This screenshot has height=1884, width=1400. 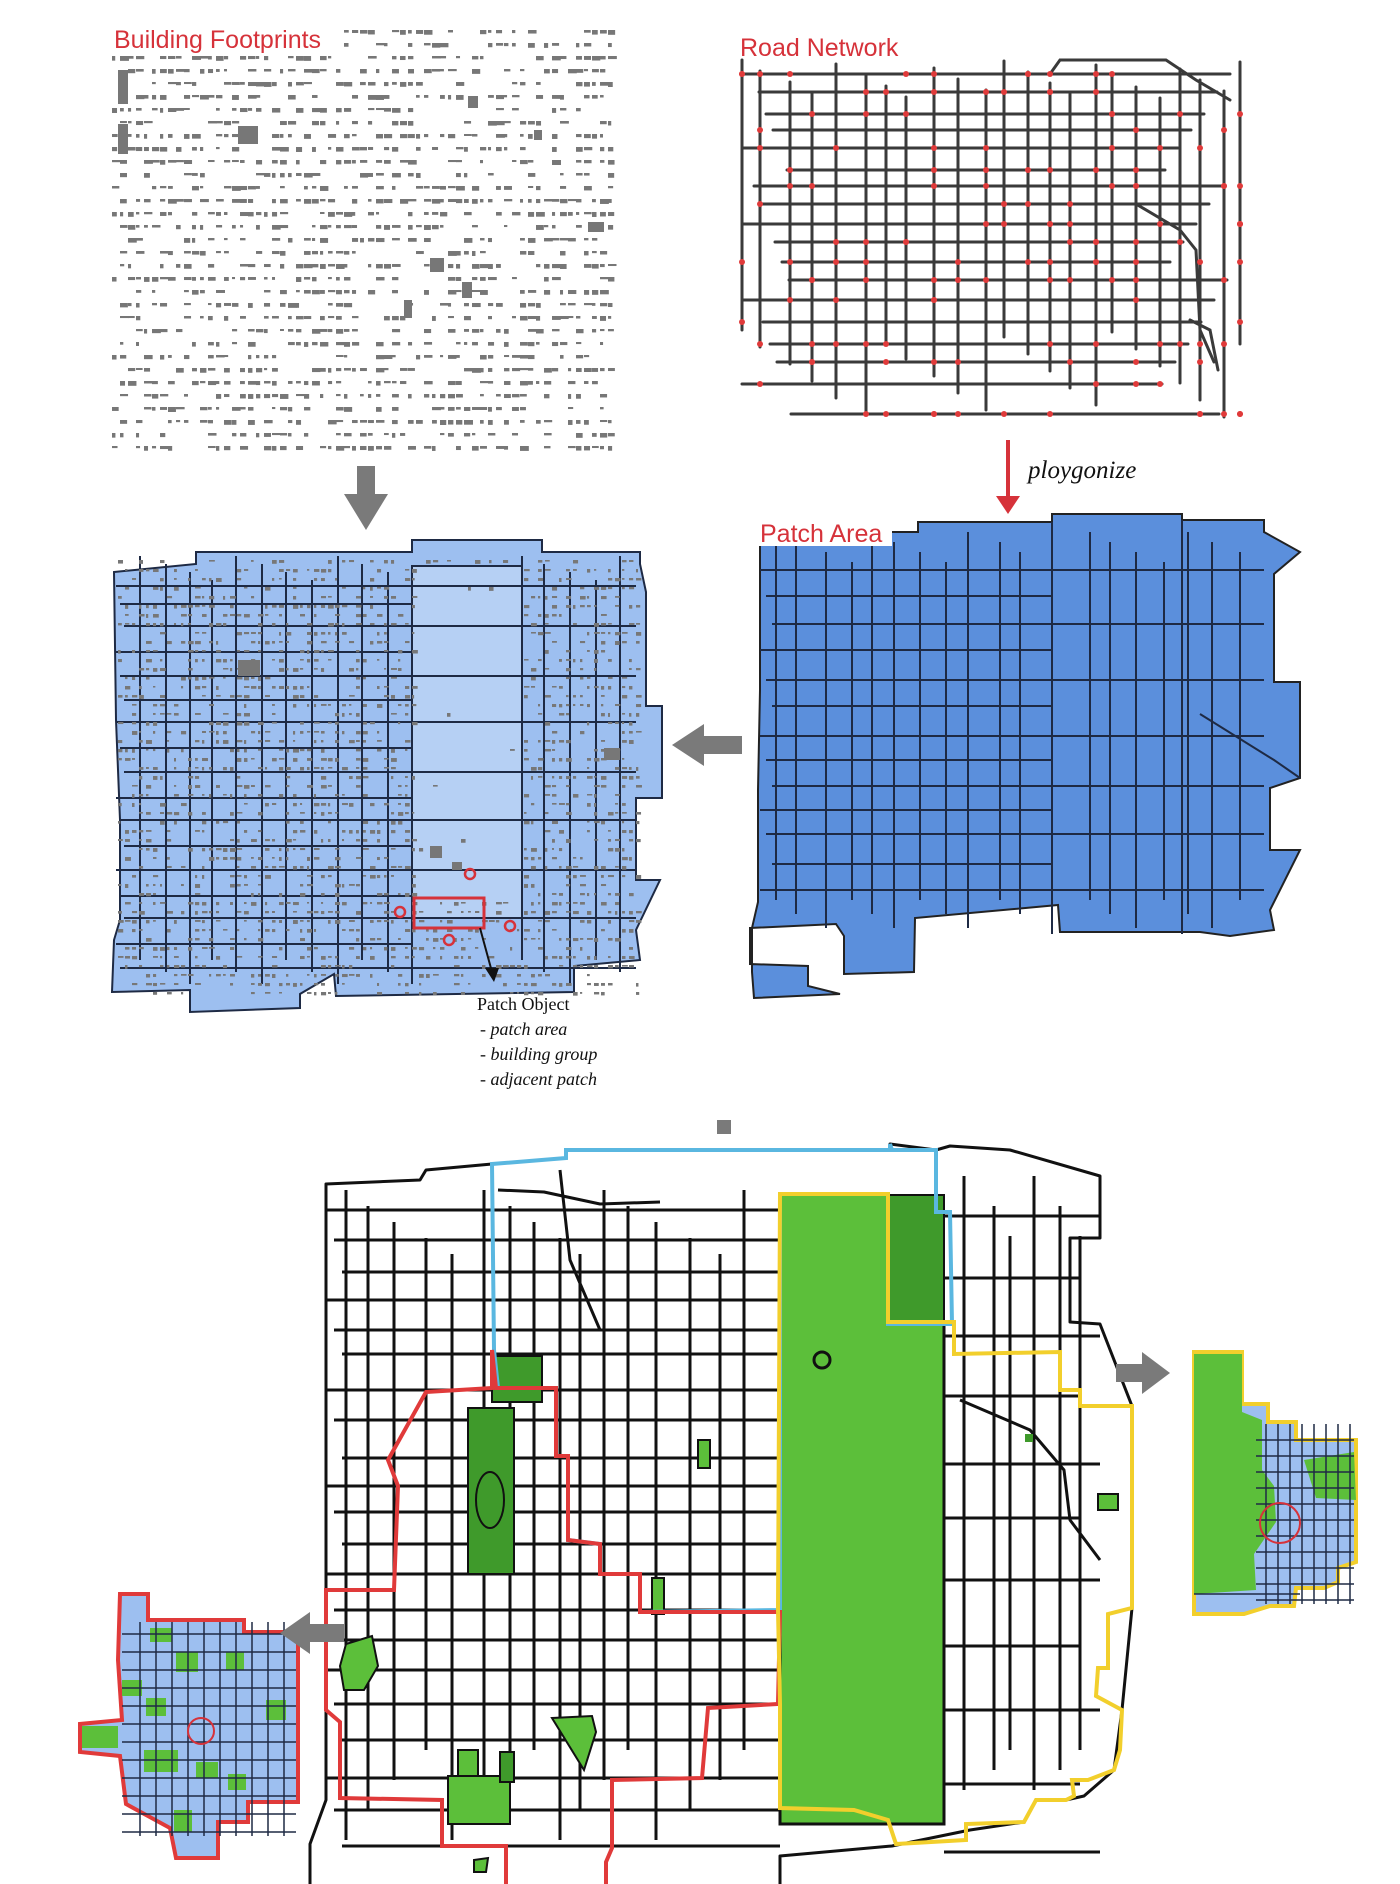 I want to click on patch-object-item: - building group, so click(x=538, y=1054).